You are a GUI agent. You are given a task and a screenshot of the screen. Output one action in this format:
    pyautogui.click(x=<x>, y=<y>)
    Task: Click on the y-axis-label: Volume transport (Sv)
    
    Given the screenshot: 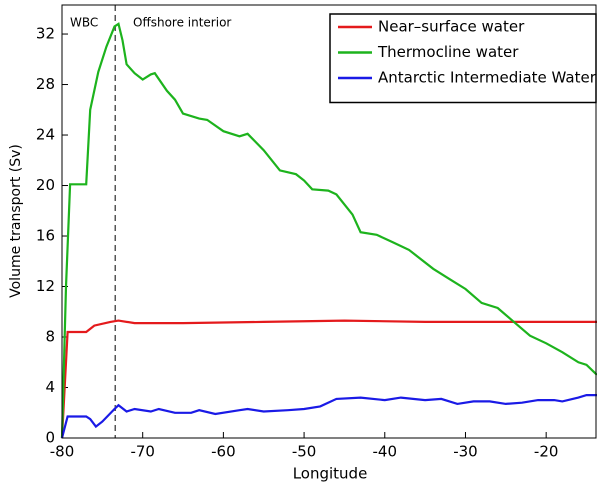 What is the action you would take?
    pyautogui.click(x=16, y=221)
    